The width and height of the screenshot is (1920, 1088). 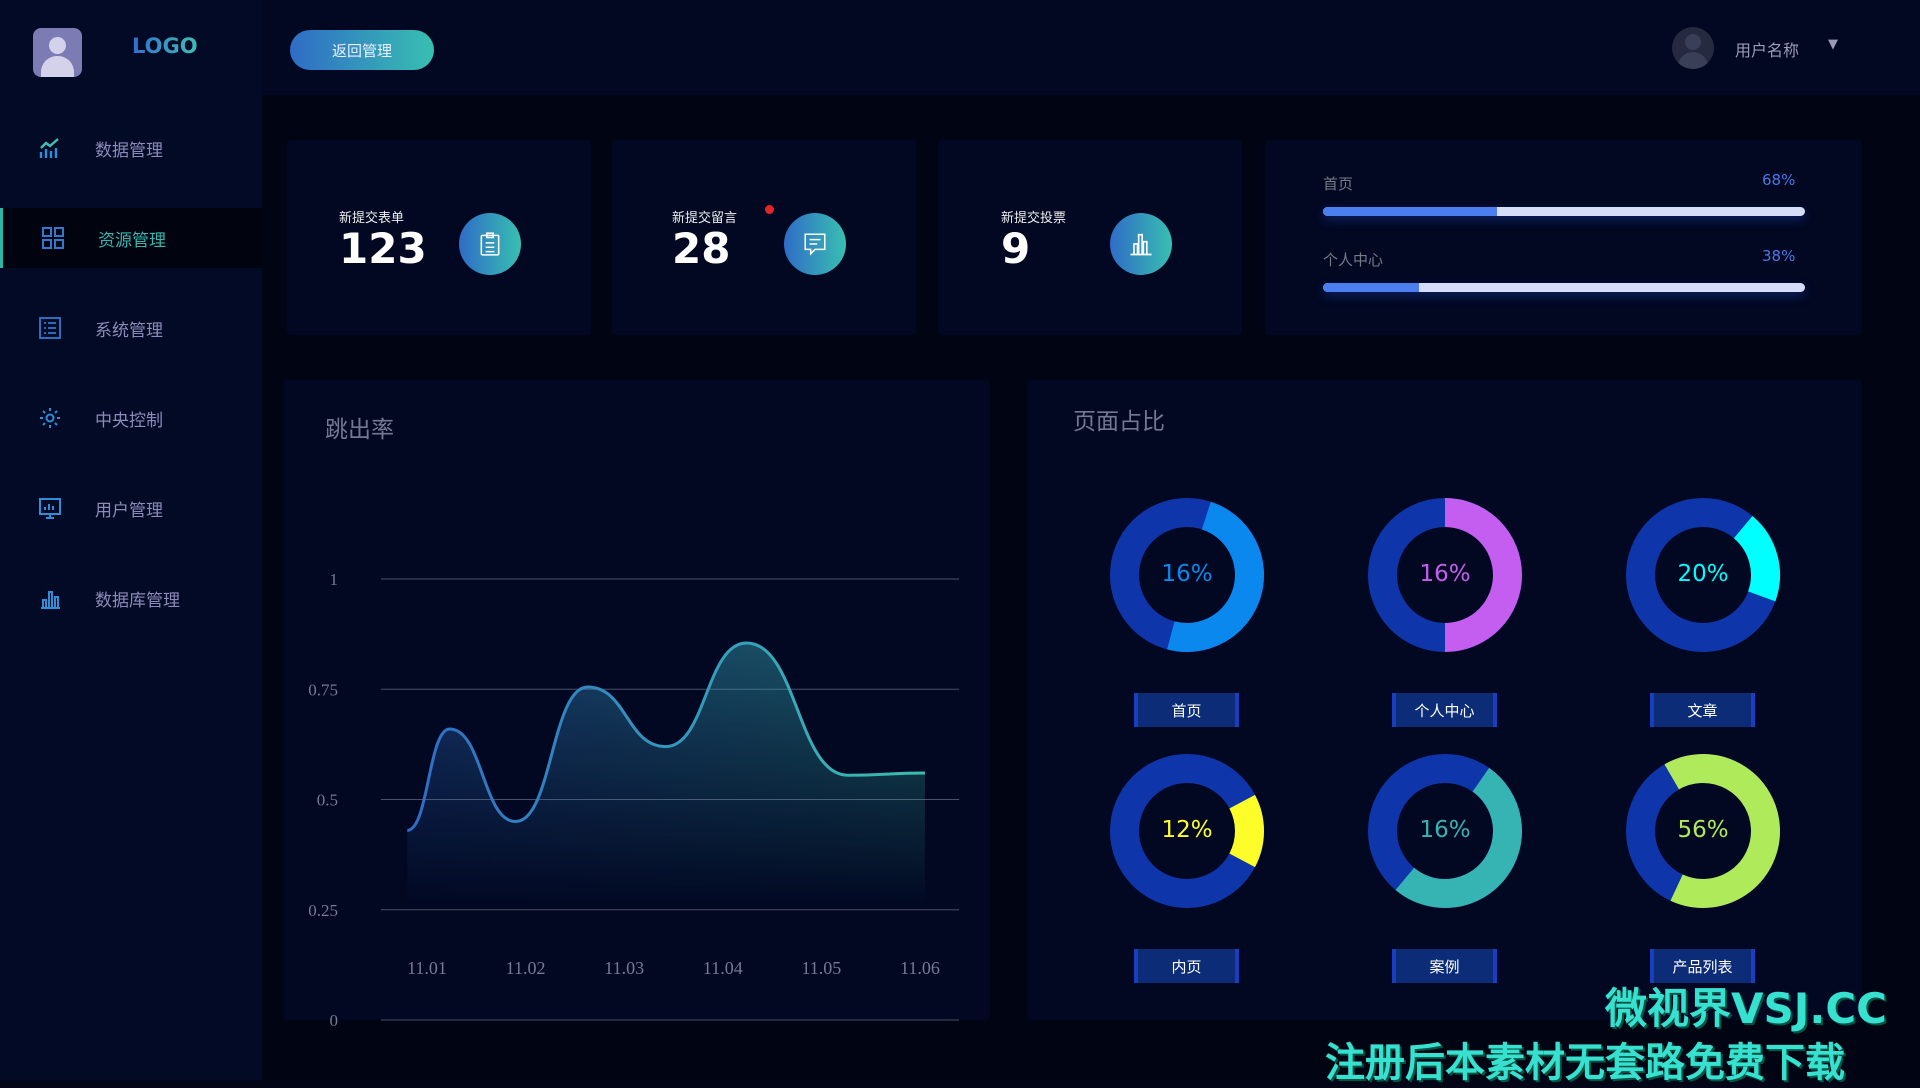 I want to click on gear-icon, so click(x=50, y=418).